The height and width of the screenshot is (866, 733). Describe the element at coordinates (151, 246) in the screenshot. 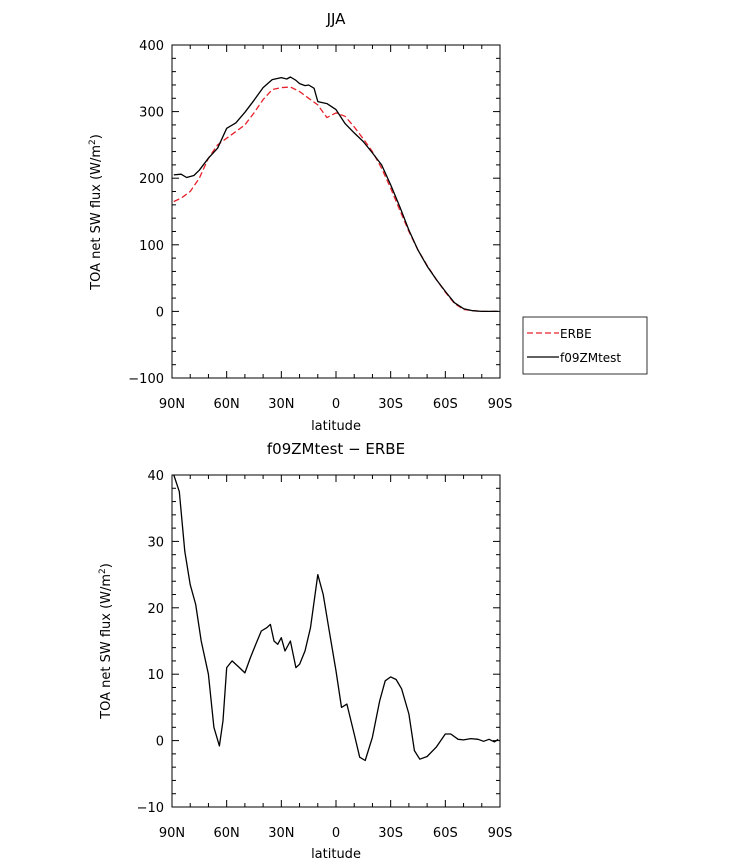

I see `y-tick-label: 100` at that location.